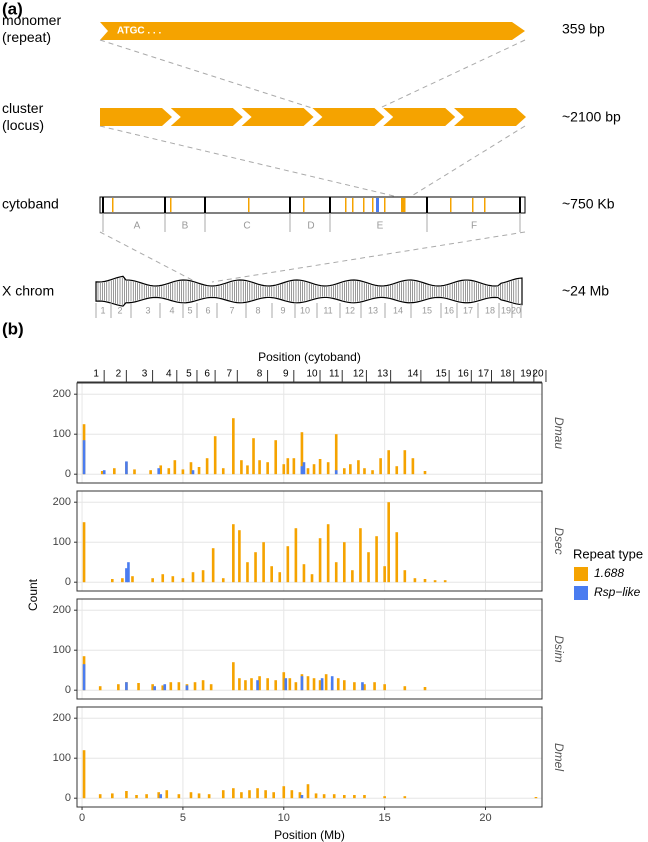 The height and width of the screenshot is (842, 648). I want to click on cluster-arrows, so click(313, 117).